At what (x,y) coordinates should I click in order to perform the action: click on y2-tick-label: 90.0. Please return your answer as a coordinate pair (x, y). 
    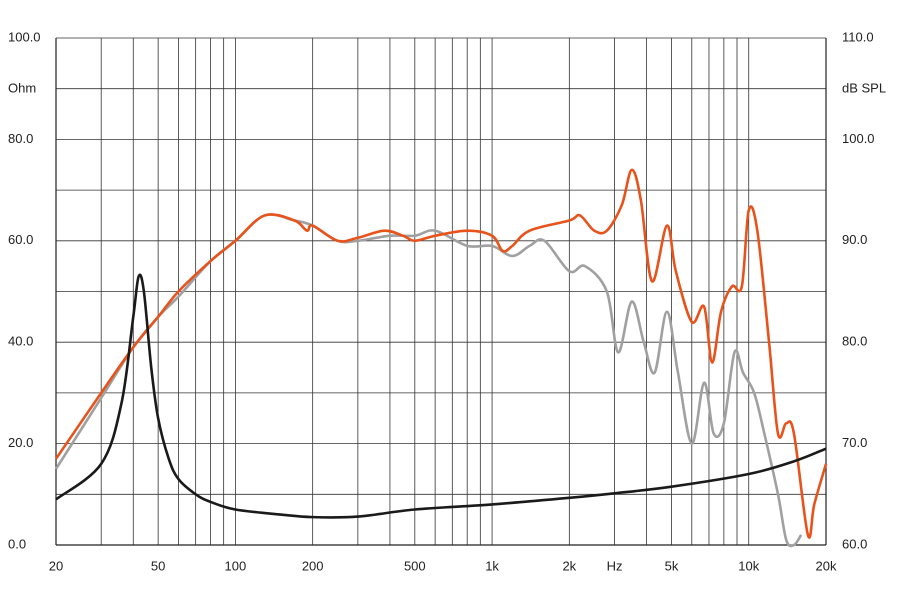
    Looking at the image, I should click on (854, 239).